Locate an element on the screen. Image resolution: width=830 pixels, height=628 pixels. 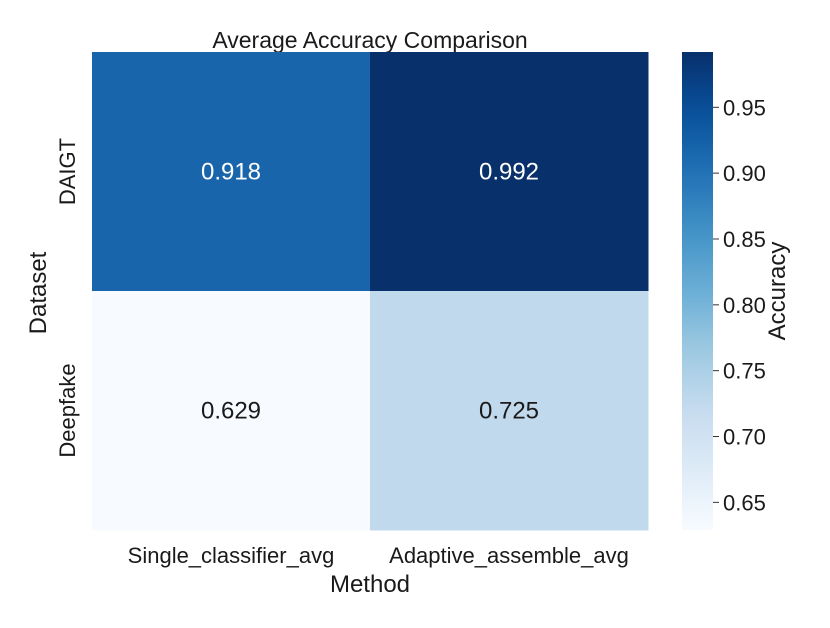
y-tick-label-0: DAIGT is located at coordinates (67, 171).